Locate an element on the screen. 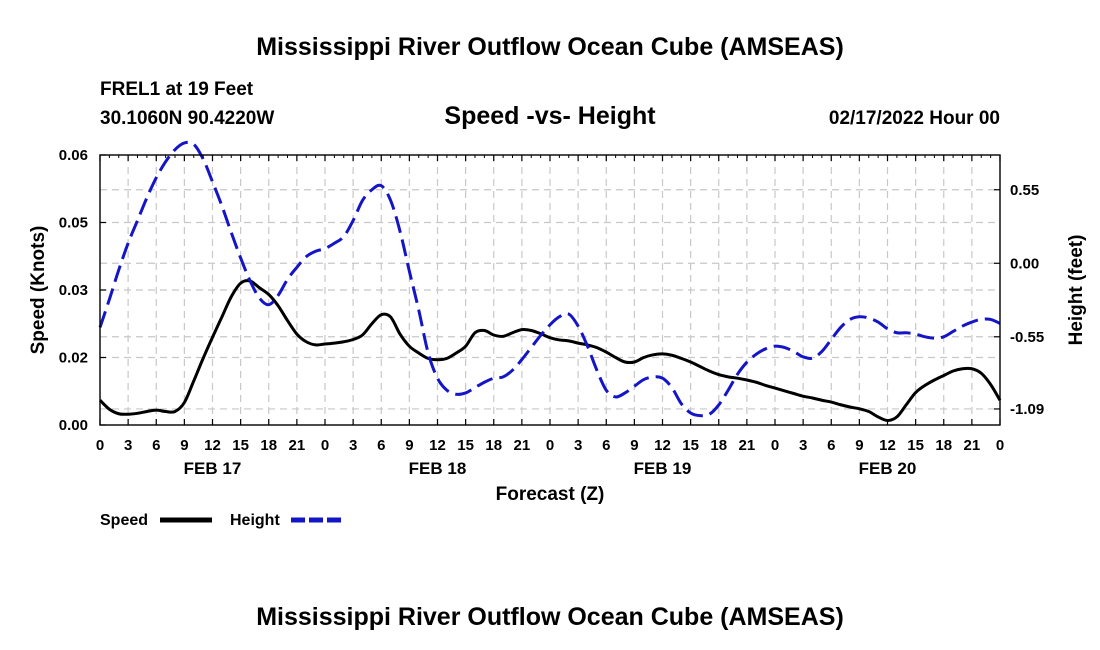  y-tick-label-right: 0.00 is located at coordinates (1024, 263).